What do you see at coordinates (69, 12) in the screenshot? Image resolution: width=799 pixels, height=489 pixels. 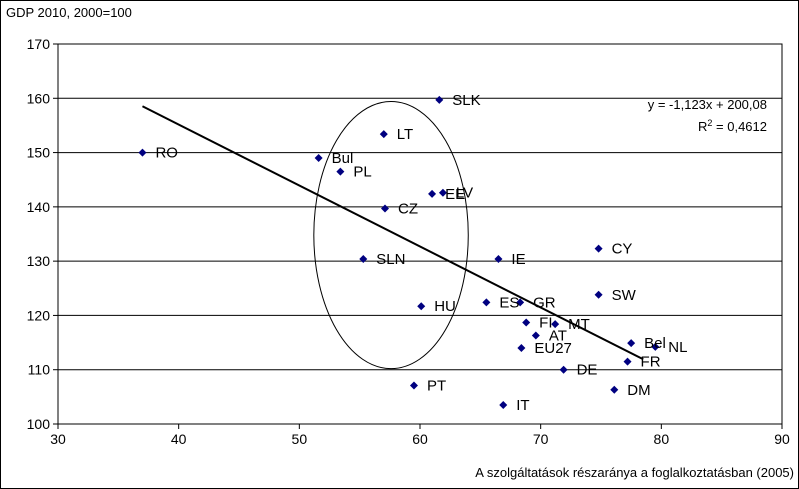 I see `y-axis-title: GDP 2010, 2000=100` at bounding box center [69, 12].